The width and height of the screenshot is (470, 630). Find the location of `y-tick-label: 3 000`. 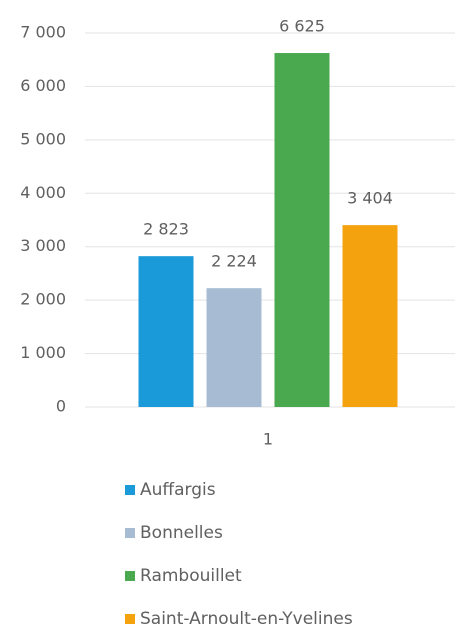

y-tick-label: 3 000 is located at coordinates (43, 245).